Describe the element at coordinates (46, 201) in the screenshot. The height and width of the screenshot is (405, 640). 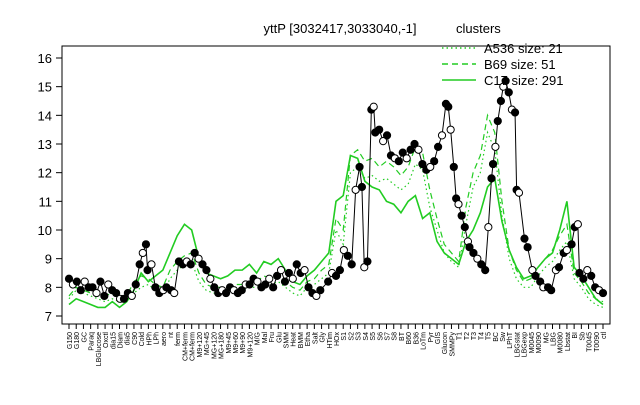
I see `y-tick-label: 11` at that location.